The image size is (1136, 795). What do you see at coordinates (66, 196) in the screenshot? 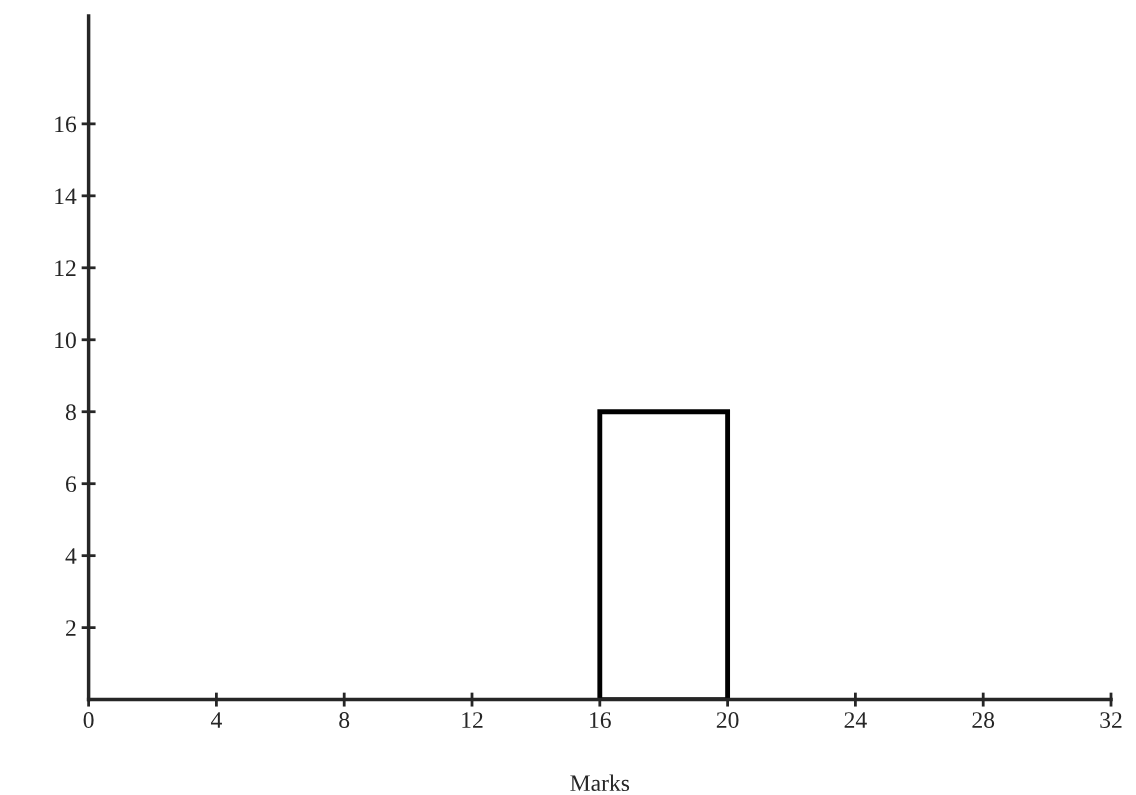
I see `y-tick-label: 14` at bounding box center [66, 196].